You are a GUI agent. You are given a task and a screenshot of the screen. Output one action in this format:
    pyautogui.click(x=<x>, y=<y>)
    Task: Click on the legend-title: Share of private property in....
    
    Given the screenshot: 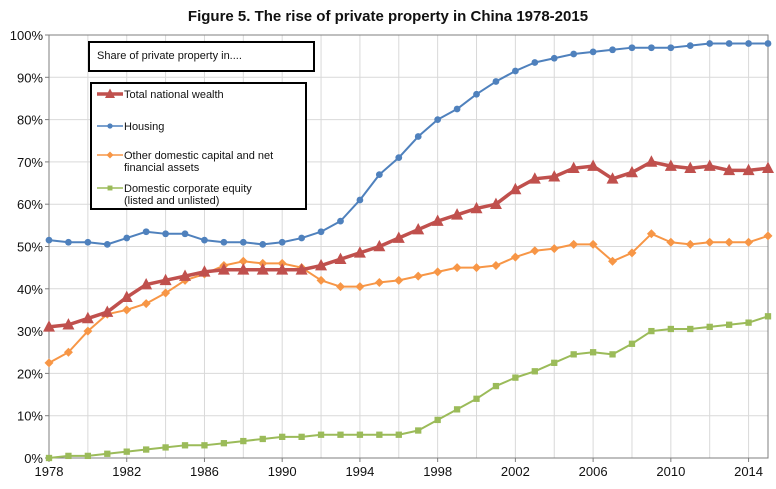 What is the action you would take?
    pyautogui.click(x=169, y=56)
    